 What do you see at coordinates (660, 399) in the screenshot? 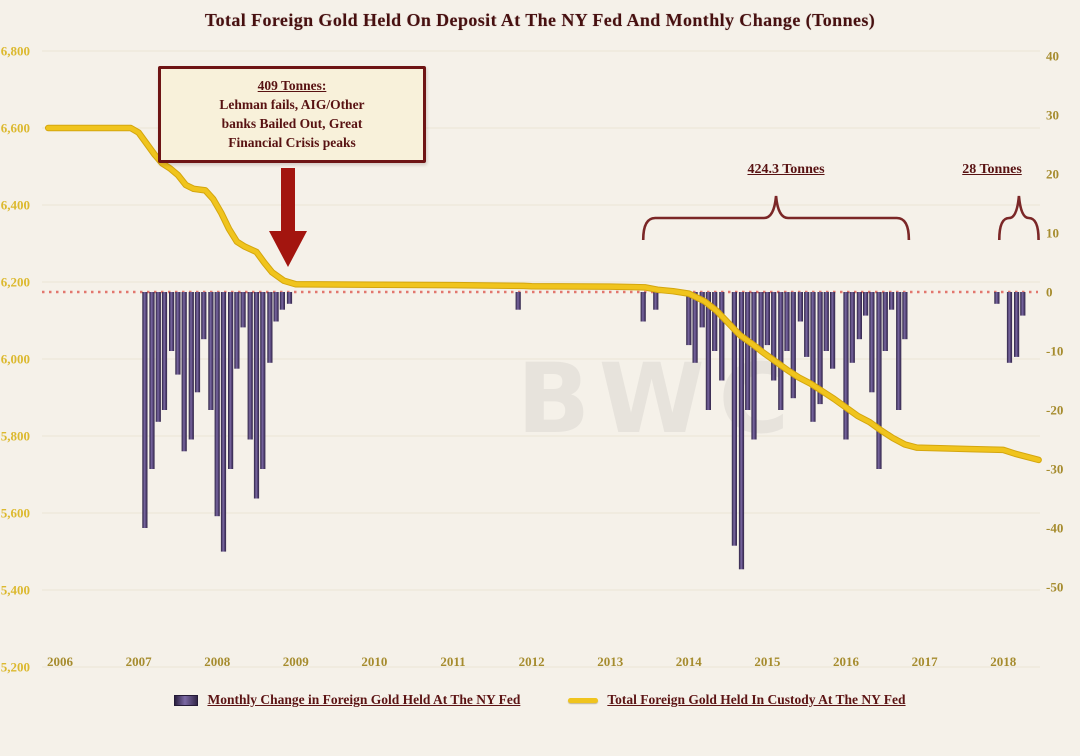
I see `watermark: BWC` at bounding box center [660, 399].